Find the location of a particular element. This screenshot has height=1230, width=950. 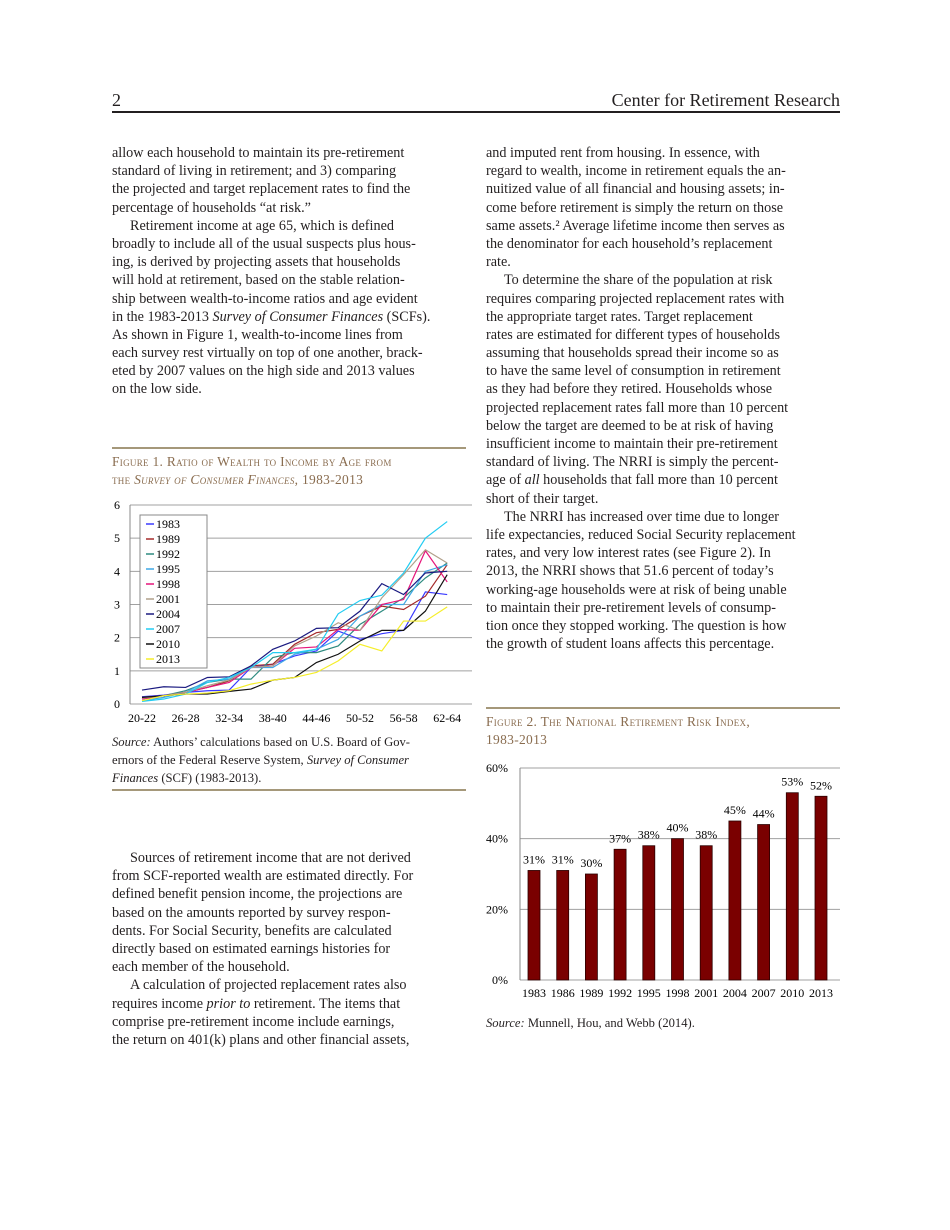

x-tick-label: 50-52 is located at coordinates (360, 718).